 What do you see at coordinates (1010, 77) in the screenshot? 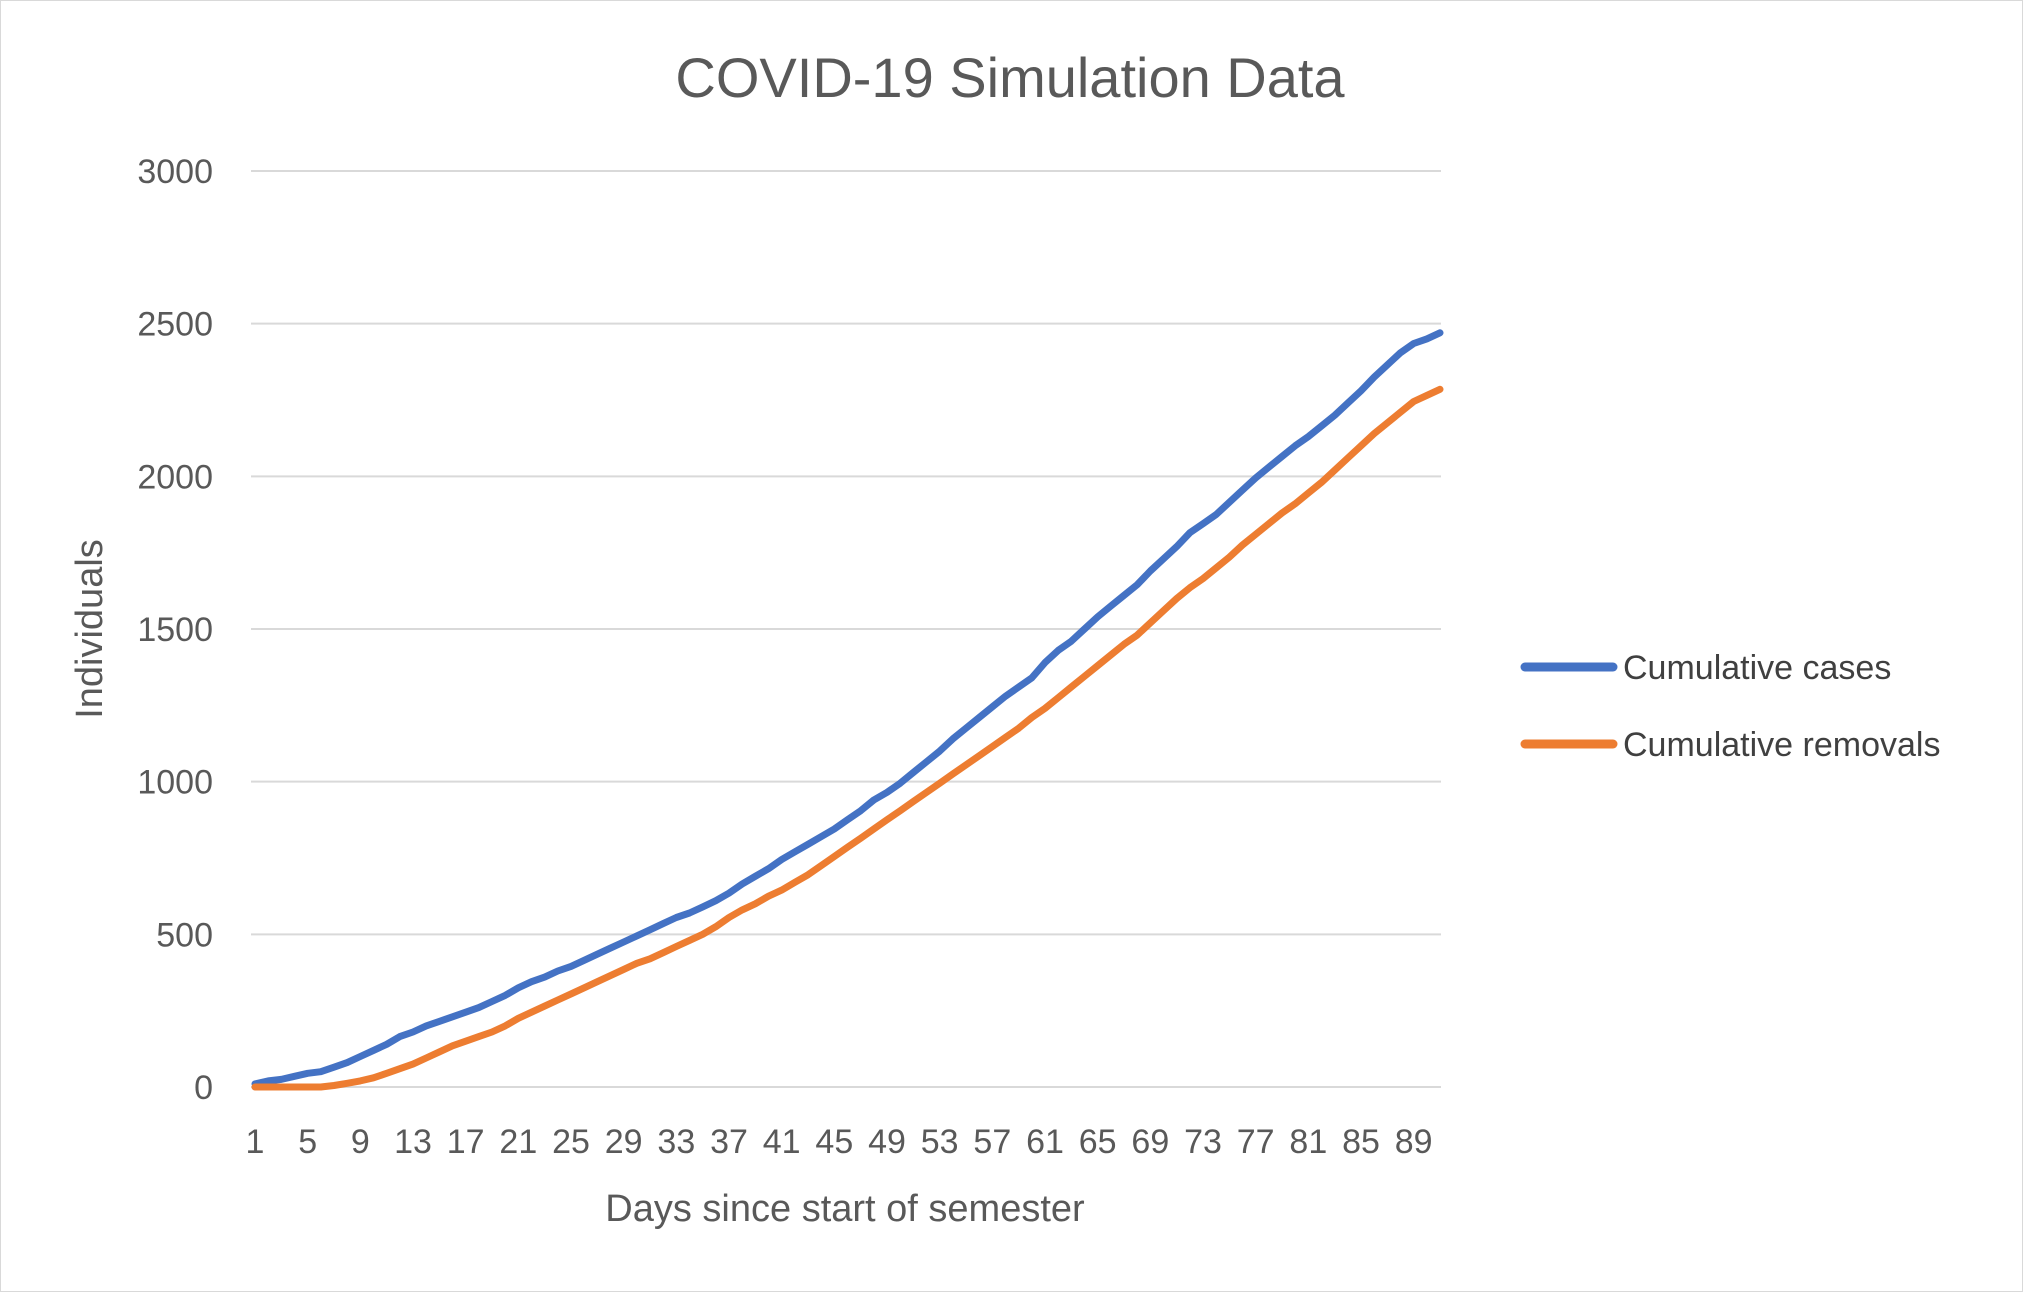
I see `chart-title: COVID-19 Simulation Data` at bounding box center [1010, 77].